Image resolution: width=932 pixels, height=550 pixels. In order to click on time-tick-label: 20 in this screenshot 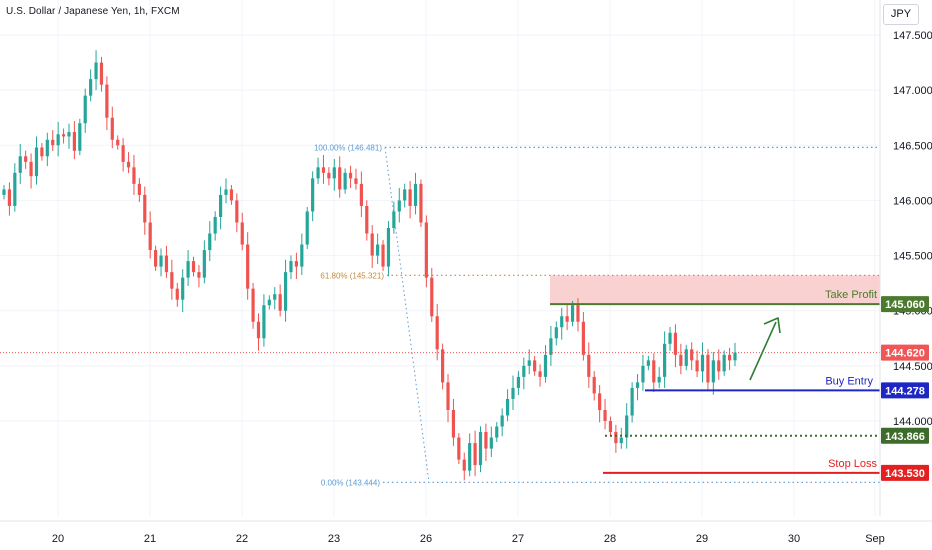, I will do `click(58, 539)`.